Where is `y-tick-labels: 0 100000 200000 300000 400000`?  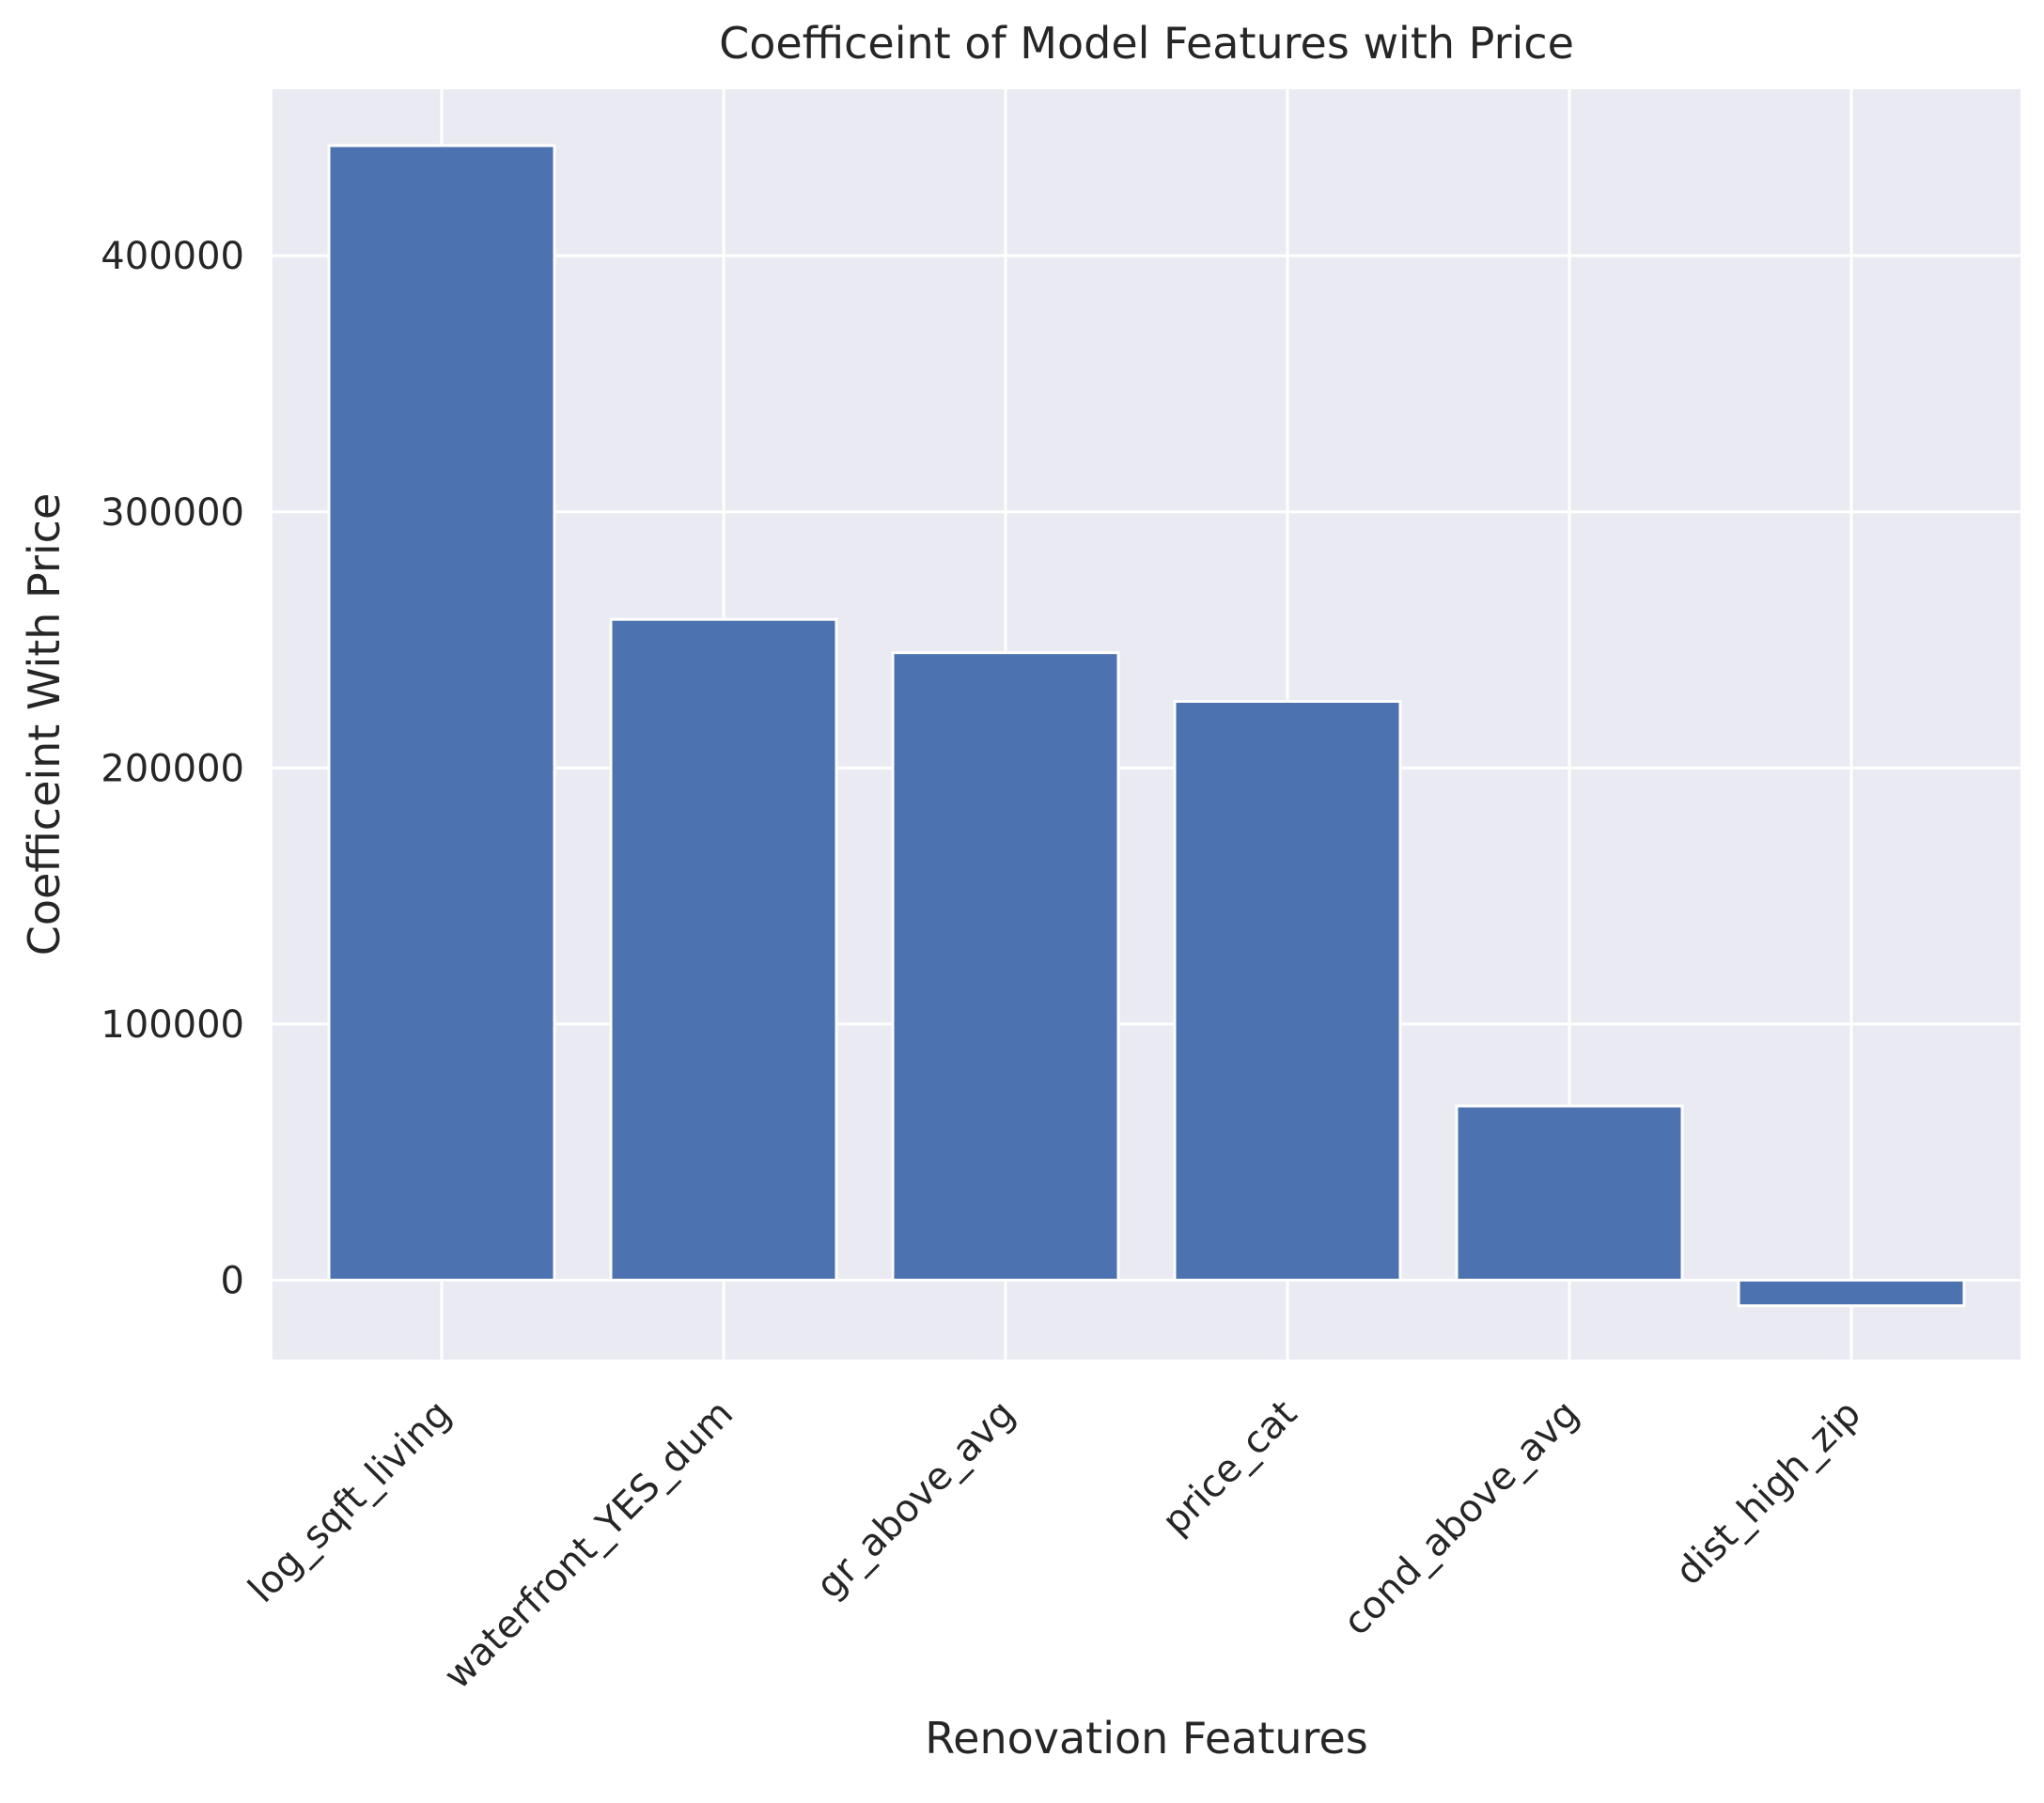 y-tick-labels: 0 100000 200000 300000 400000 is located at coordinates (172, 768).